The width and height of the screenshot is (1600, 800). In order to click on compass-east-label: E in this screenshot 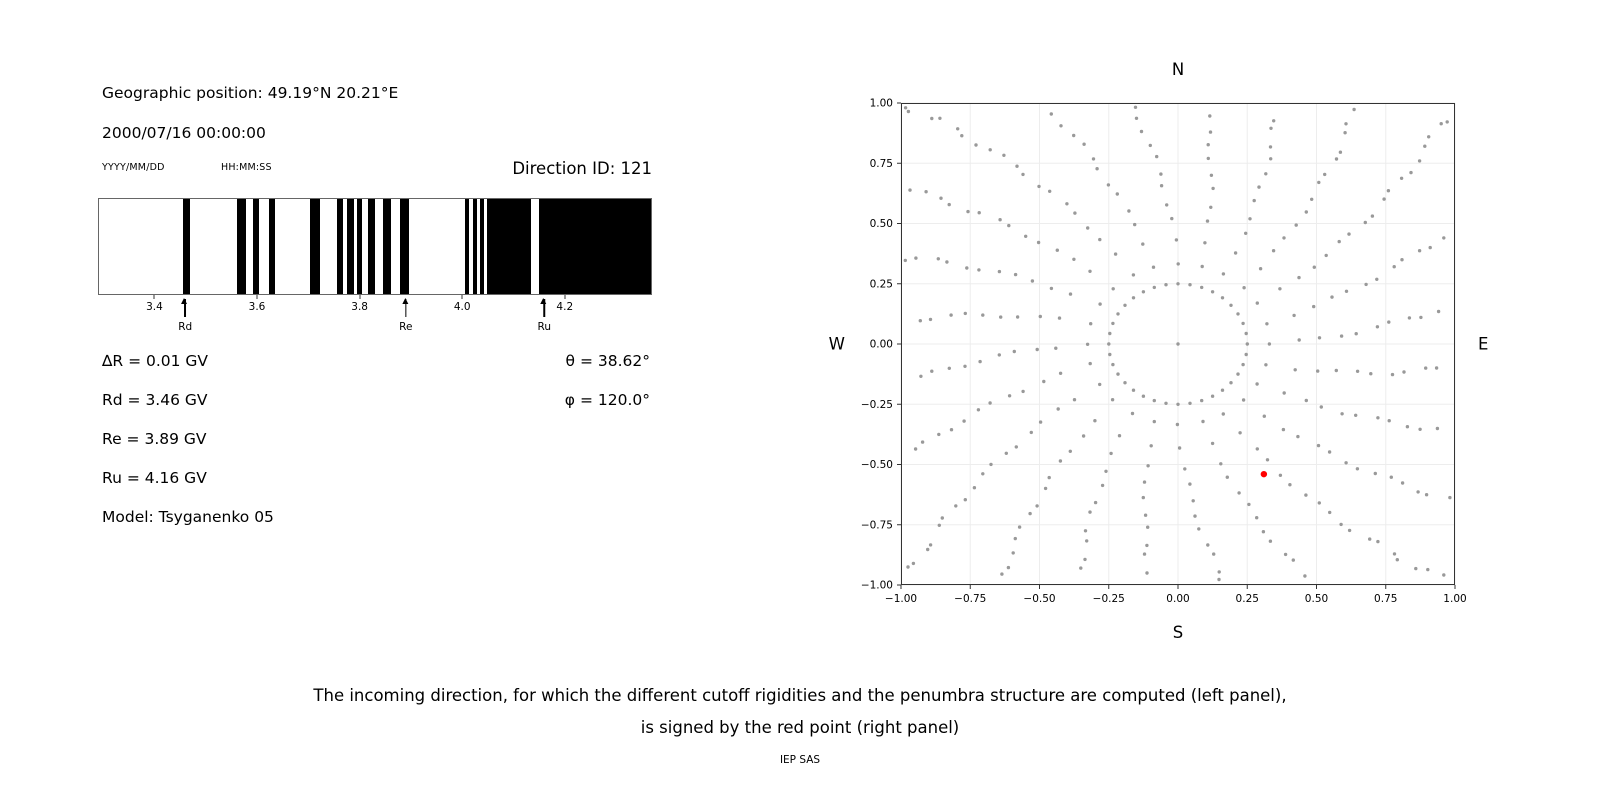, I will do `click(1483, 344)`.